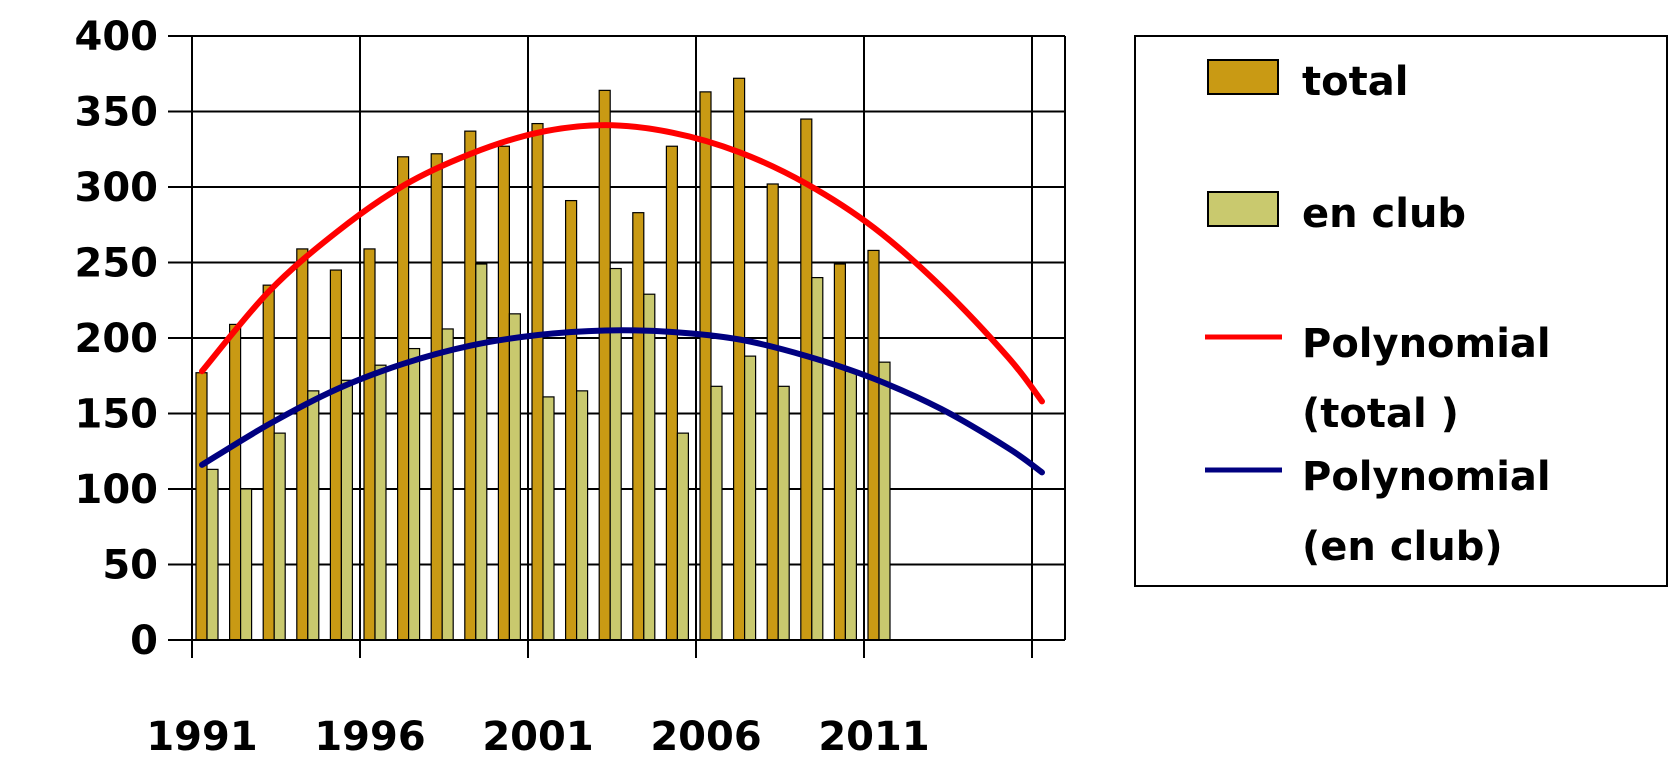 Image resolution: width=1668 pixels, height=757 pixels. What do you see at coordinates (1355, 82) in the screenshot?
I see `legend-label-total: total` at bounding box center [1355, 82].